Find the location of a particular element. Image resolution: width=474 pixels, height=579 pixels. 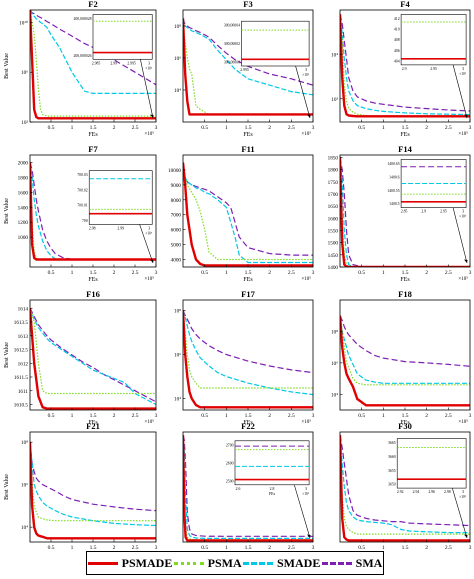

series-line-psmade-f18 is located at coordinates (405, 361).